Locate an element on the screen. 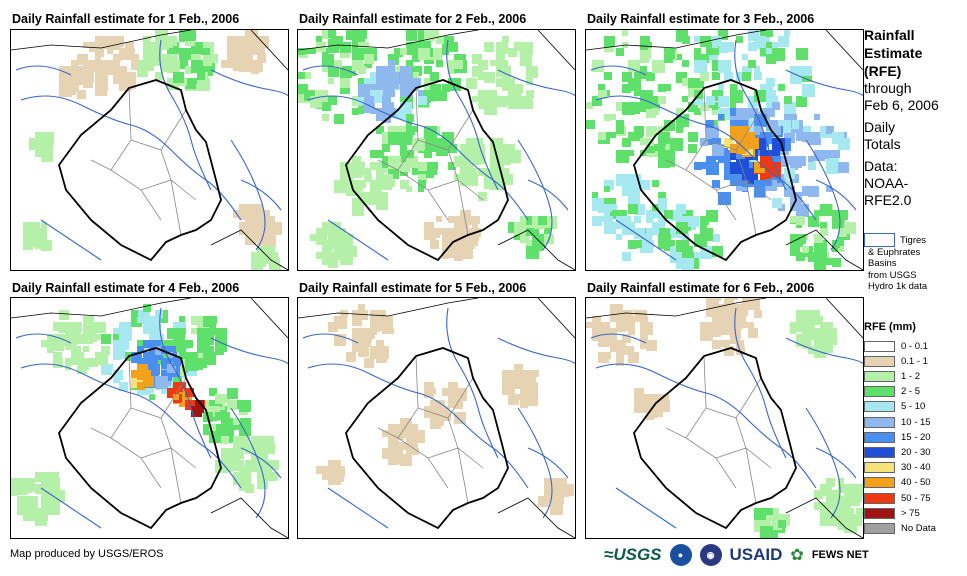 The height and width of the screenshot is (576, 967). map-credit: Map produced by USGS/EROS is located at coordinates (87, 554).